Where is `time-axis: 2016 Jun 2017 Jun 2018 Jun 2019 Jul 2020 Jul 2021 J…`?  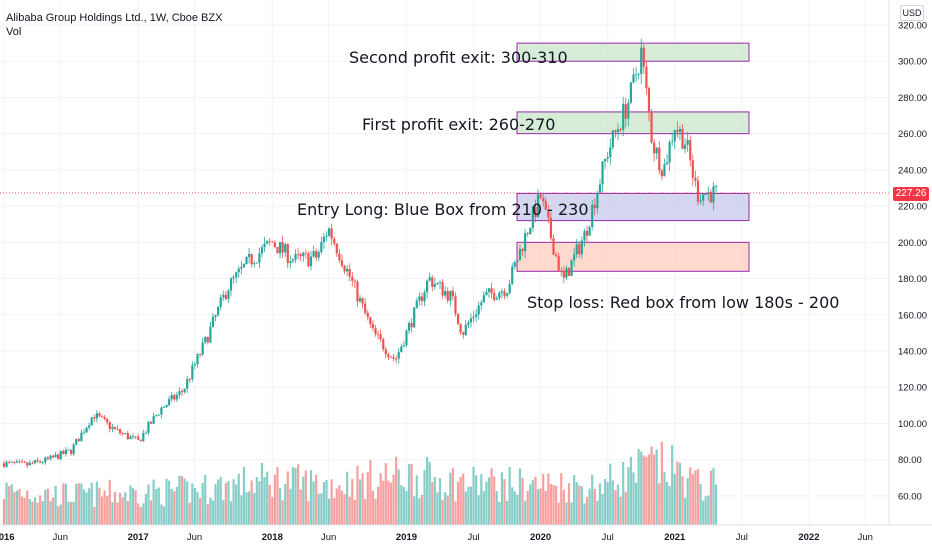
time-axis: 2016 Jun 2017 Jun 2018 Jun 2019 Jul 2020 Jul 2021 J… is located at coordinates (466, 537).